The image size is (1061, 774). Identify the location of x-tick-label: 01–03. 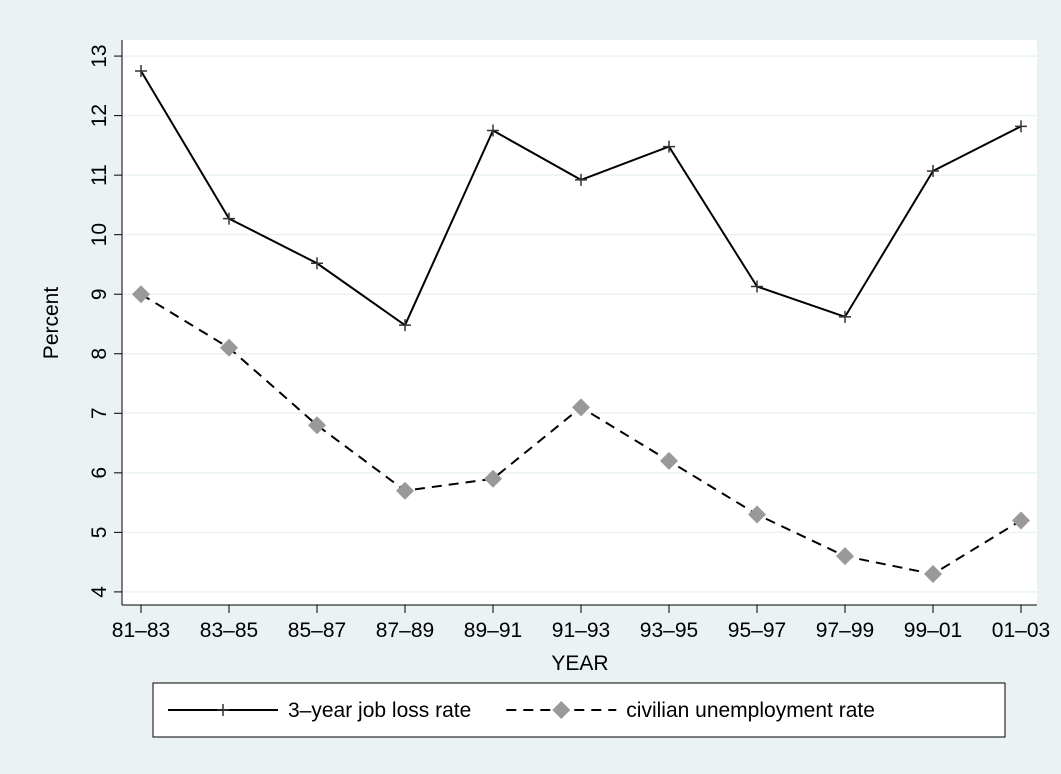
(1021, 630).